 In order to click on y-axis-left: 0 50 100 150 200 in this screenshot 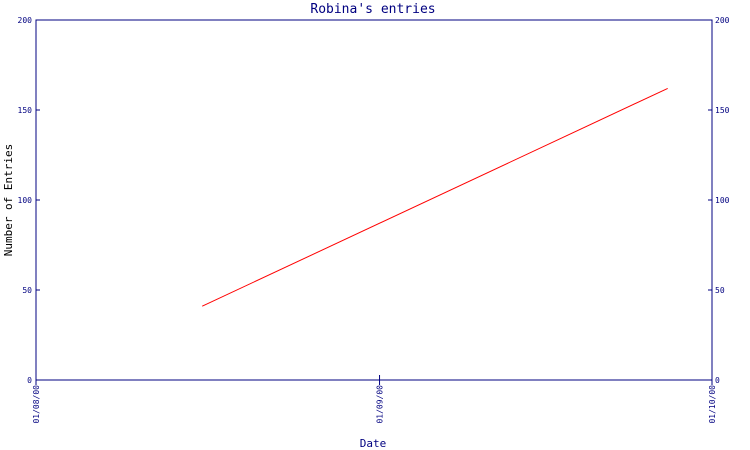, I will do `click(29, 200)`.